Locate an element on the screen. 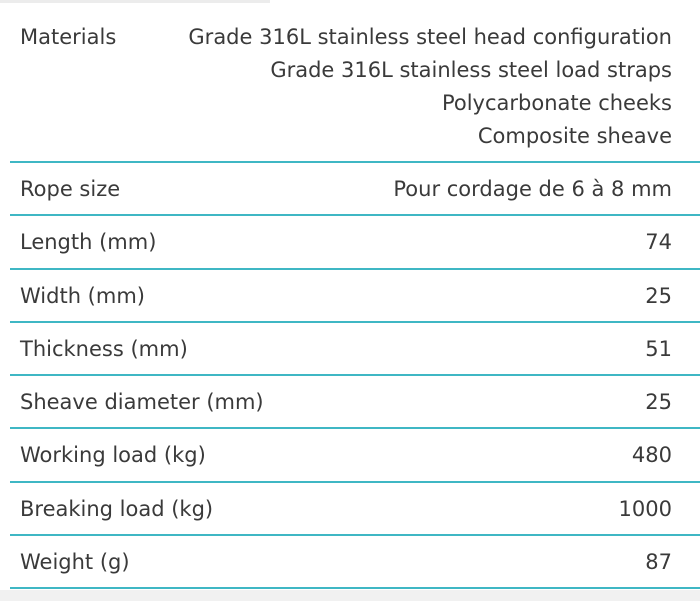  spec-row: Thickness (mm) 51 is located at coordinates (355, 350).